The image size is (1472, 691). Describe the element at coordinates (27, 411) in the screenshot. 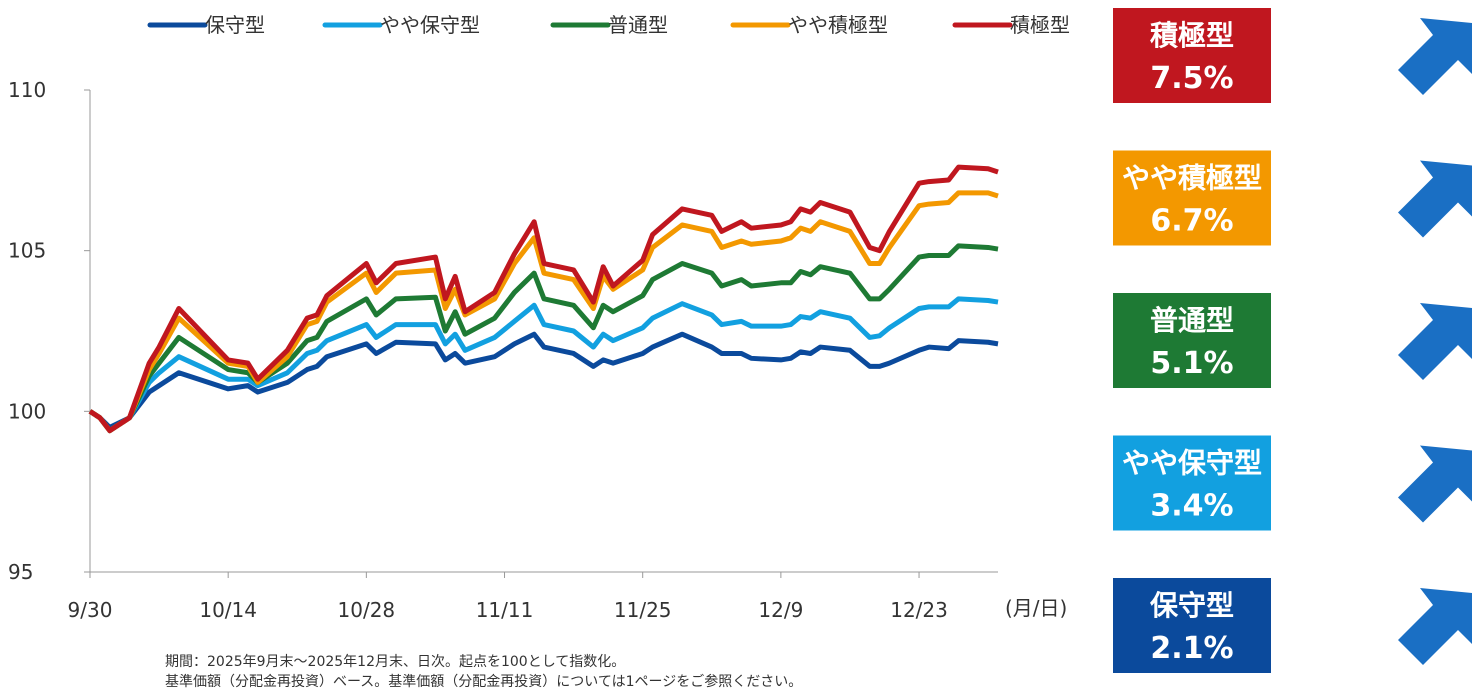

I see `y-tick-label: 100` at that location.